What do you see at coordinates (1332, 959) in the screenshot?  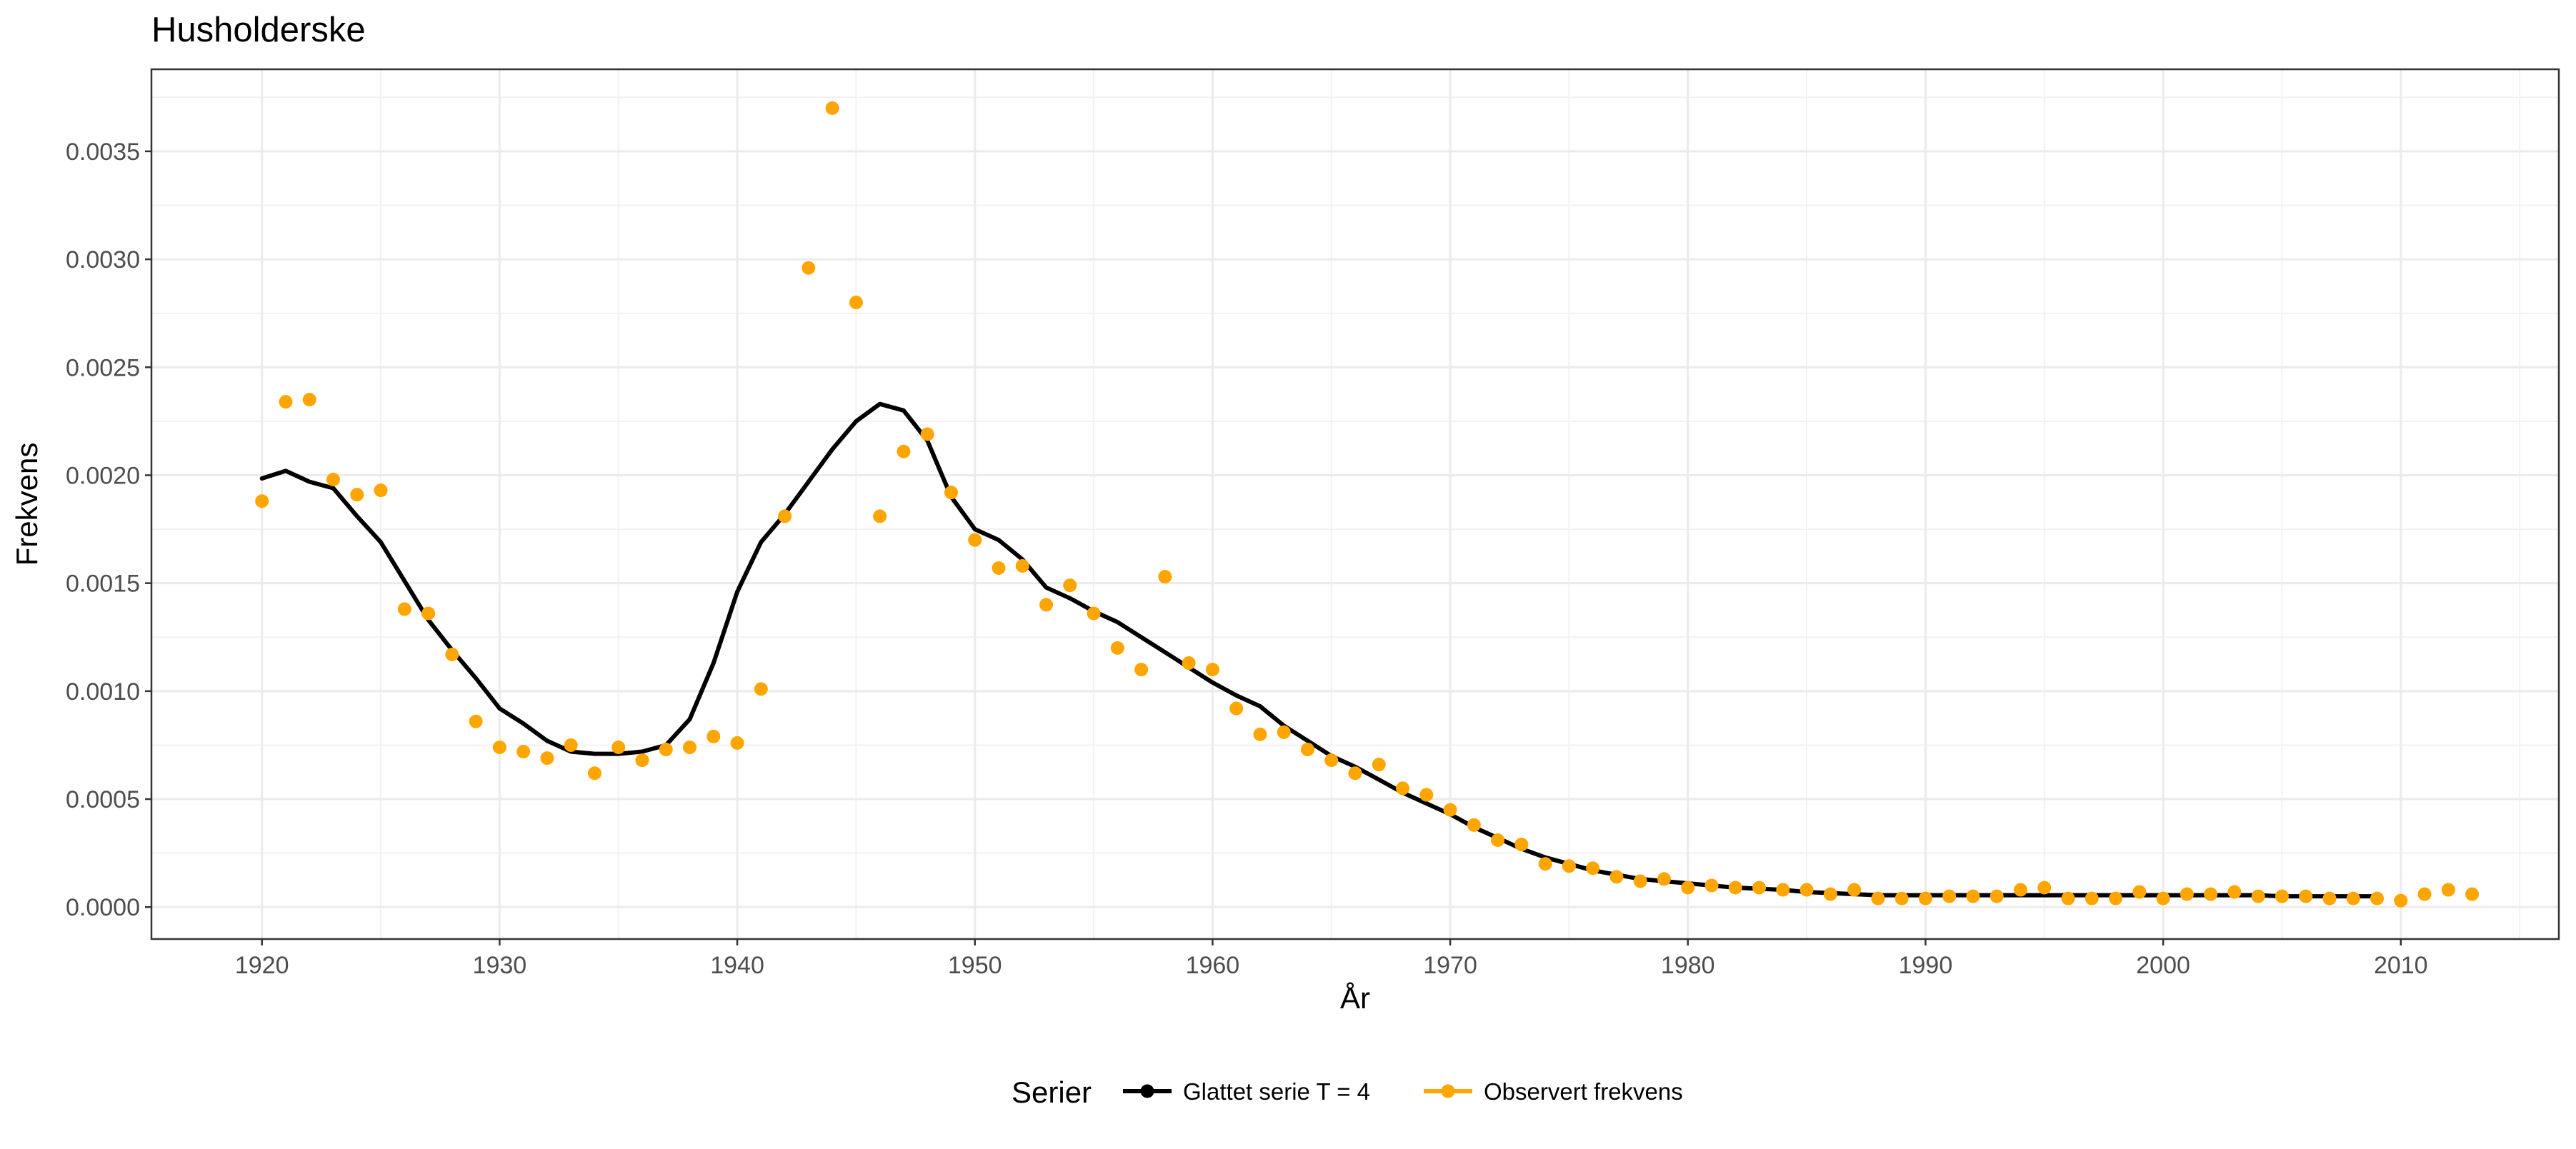 I see `x-axis: 1920 1930 1940 1950 1960 1970 1980 1990 2000 2010` at bounding box center [1332, 959].